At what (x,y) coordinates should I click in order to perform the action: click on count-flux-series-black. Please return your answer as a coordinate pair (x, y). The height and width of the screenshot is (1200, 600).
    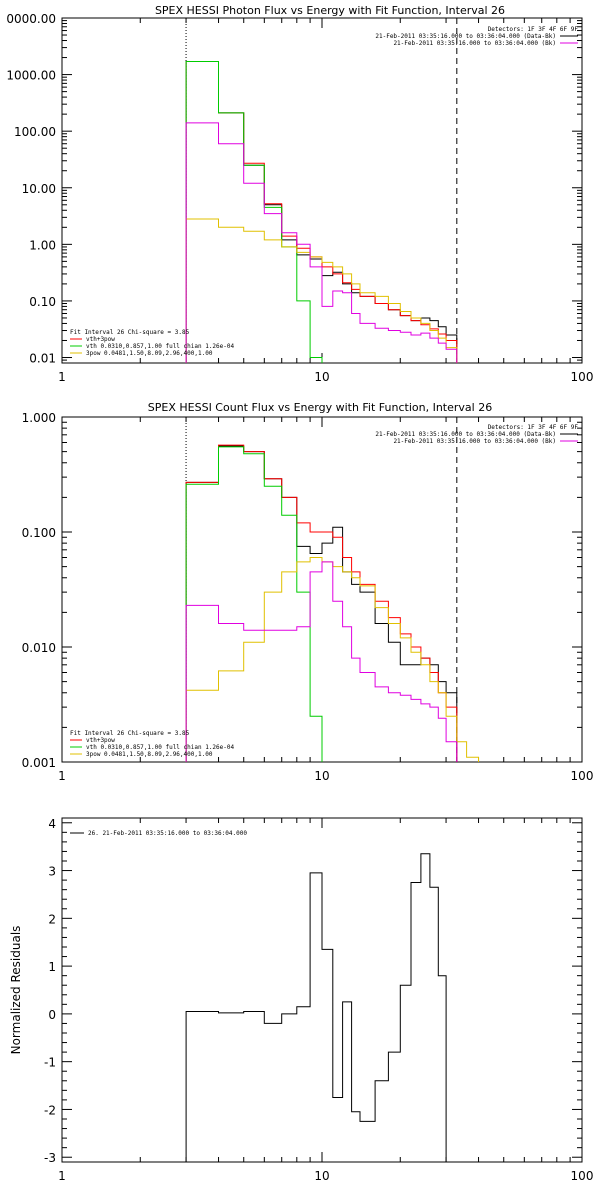
    Looking at the image, I should click on (321, 603).